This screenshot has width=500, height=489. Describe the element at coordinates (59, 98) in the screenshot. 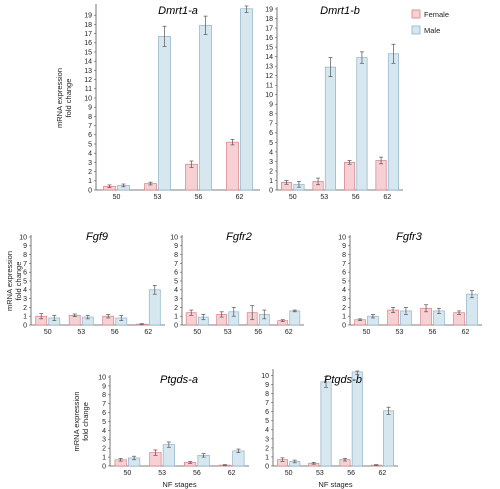

I see `y-axis-label: mRNA expression` at that location.